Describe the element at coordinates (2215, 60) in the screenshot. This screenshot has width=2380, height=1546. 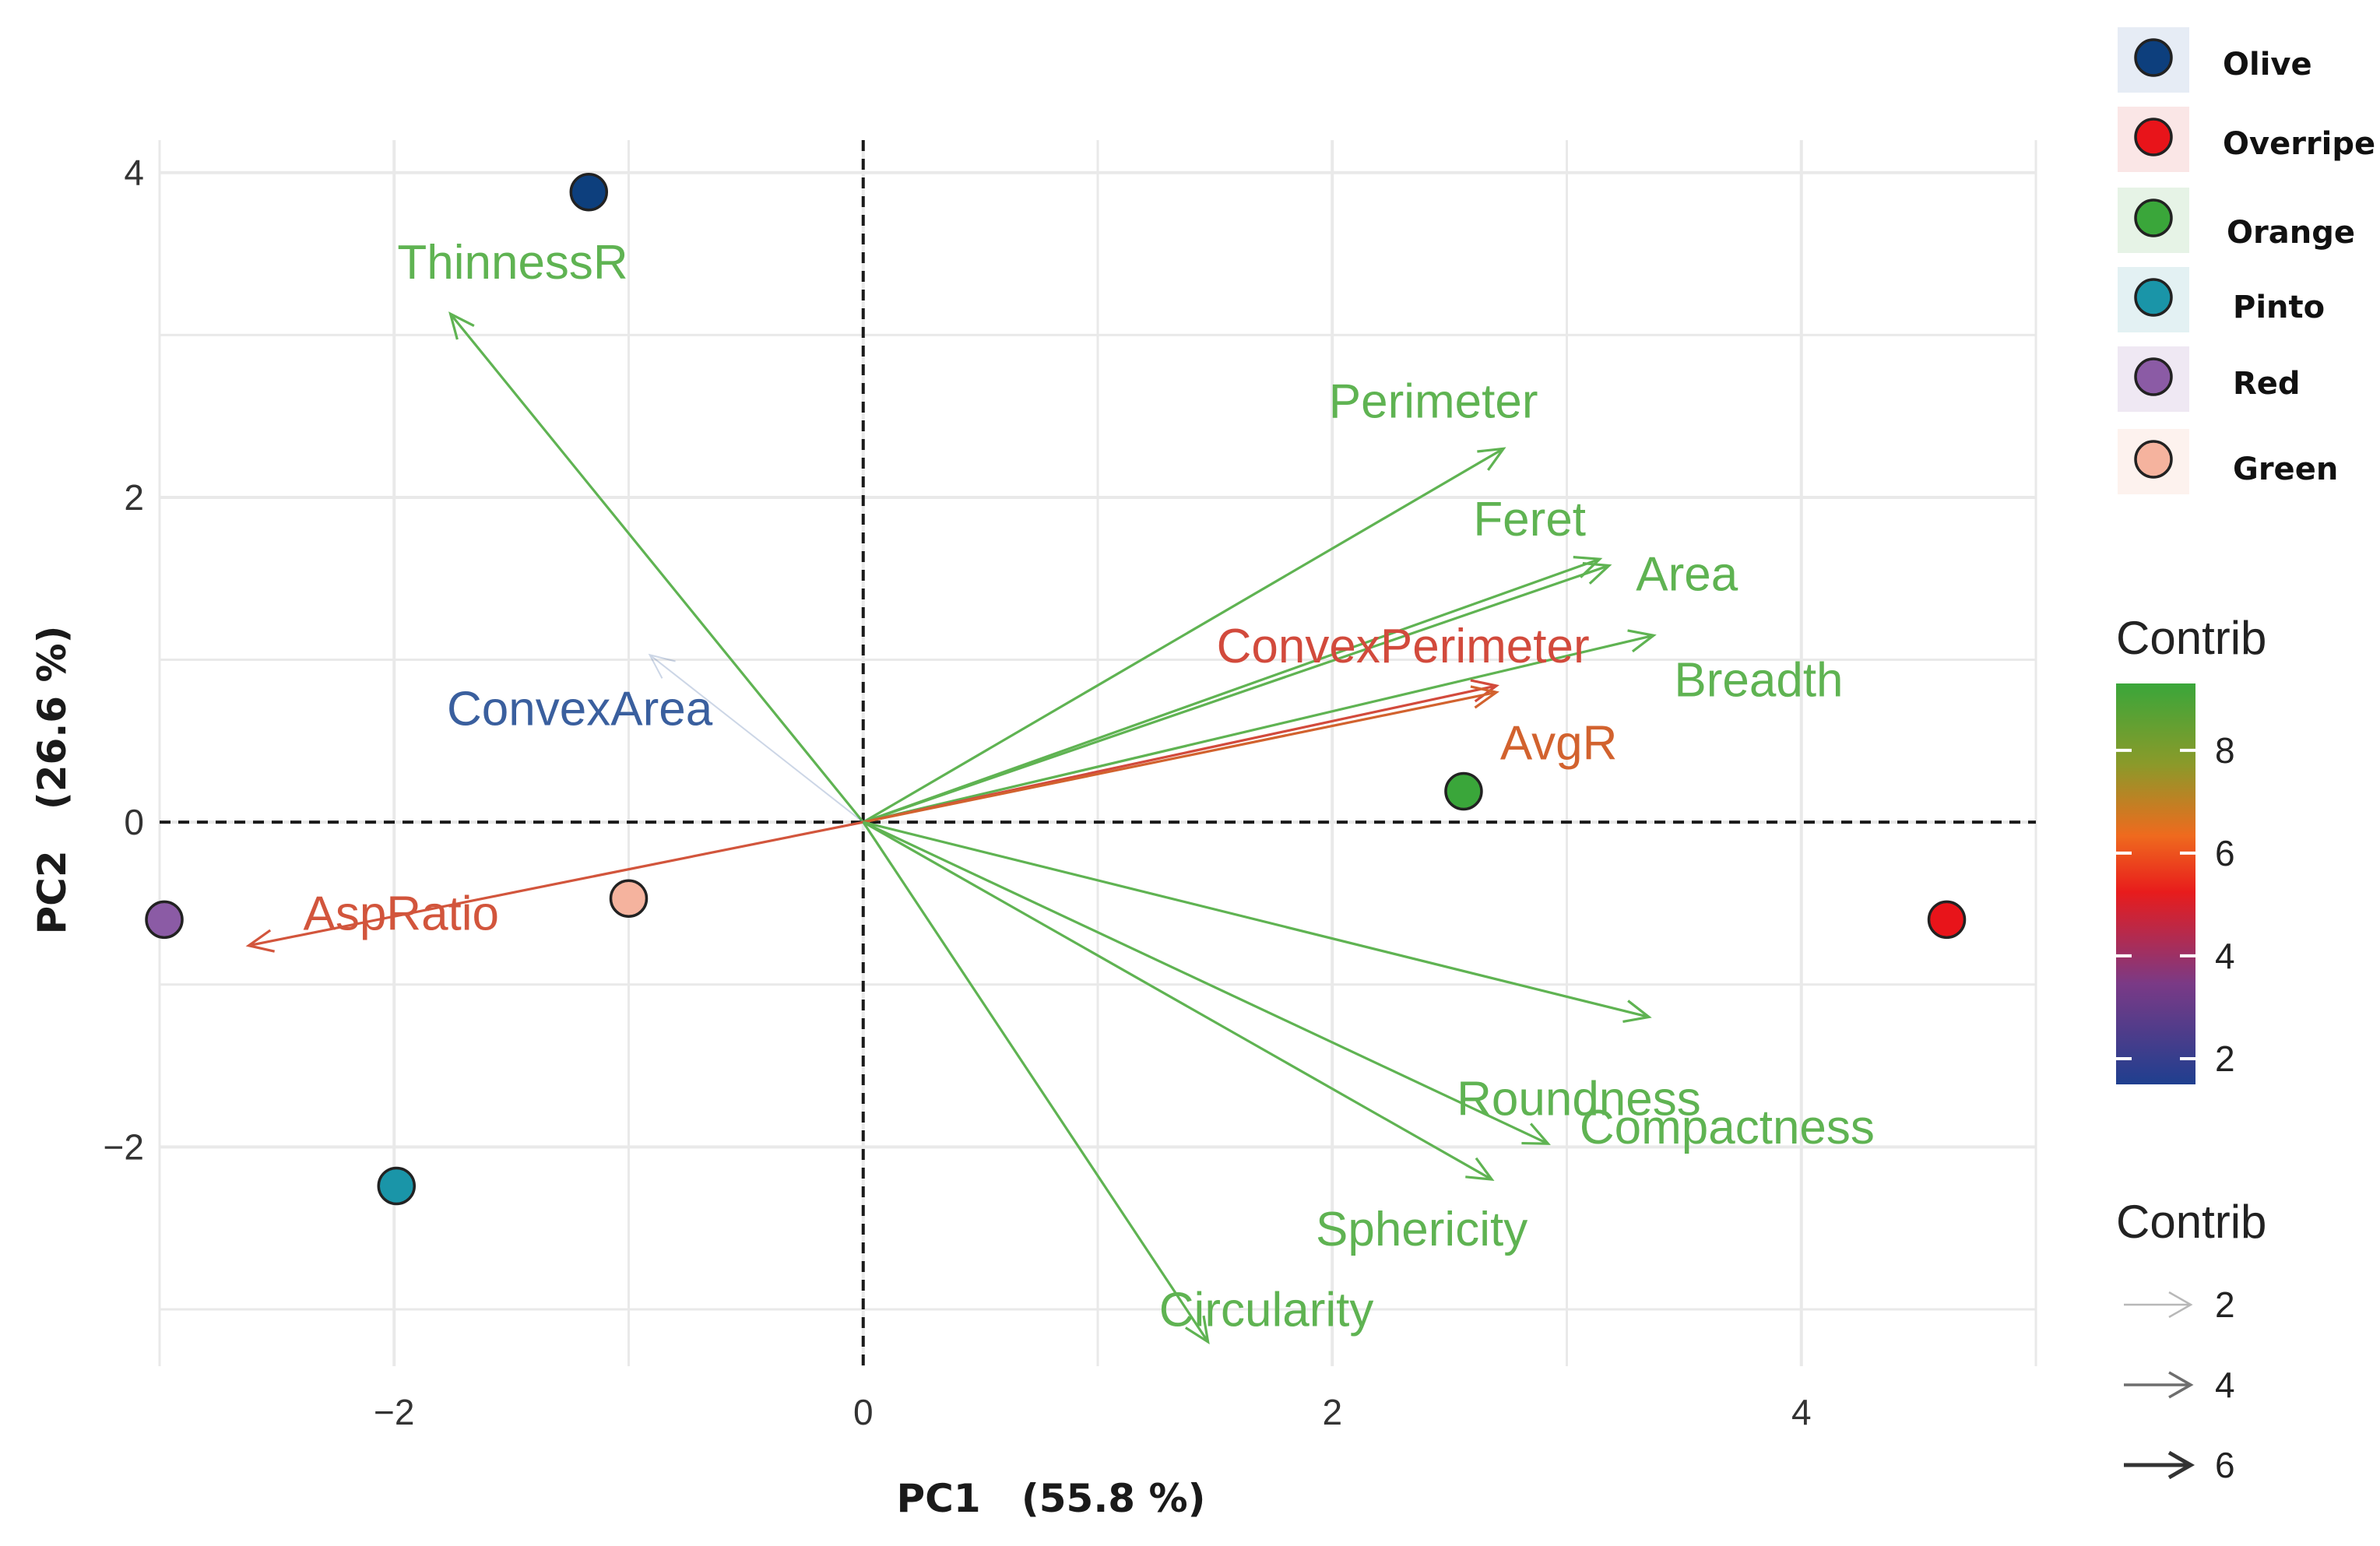
I see `legend-item-olive: Olive` at that location.